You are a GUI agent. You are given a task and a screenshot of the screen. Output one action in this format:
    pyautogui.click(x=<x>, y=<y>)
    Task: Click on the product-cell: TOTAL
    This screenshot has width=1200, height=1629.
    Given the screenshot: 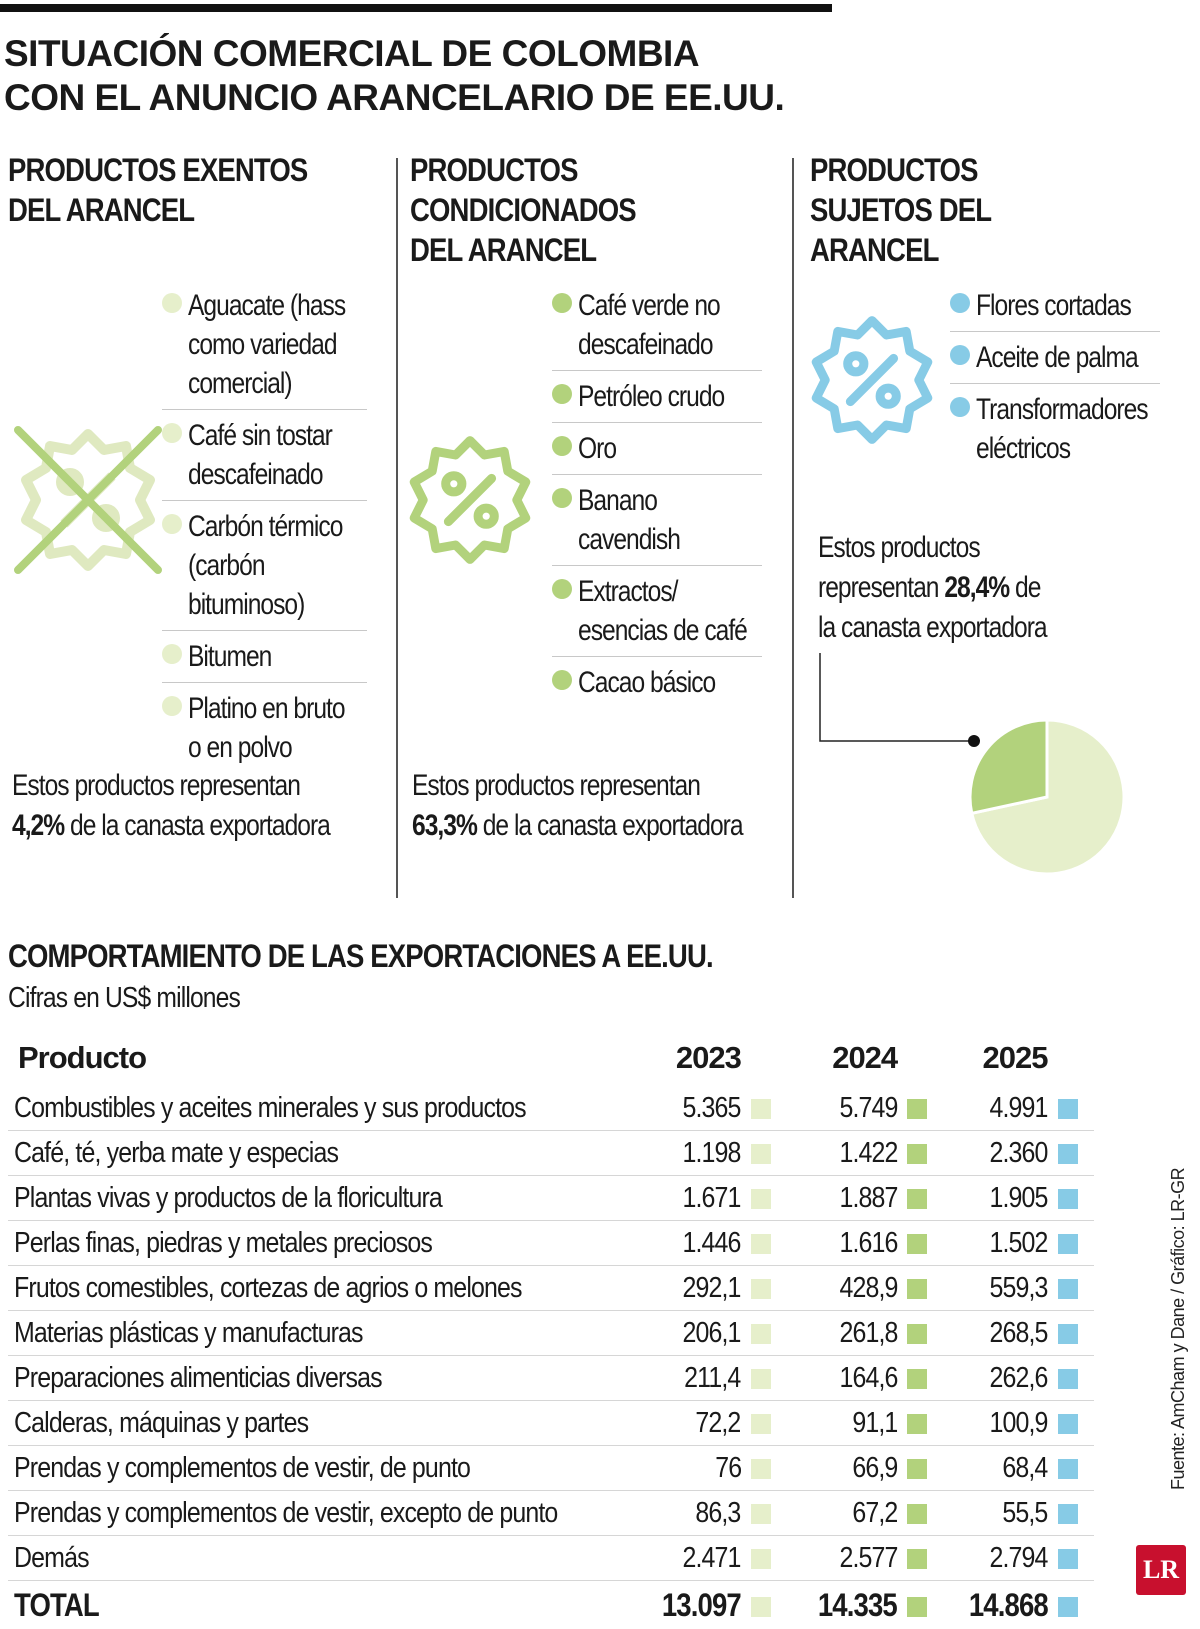 What is the action you would take?
    pyautogui.click(x=327, y=1605)
    